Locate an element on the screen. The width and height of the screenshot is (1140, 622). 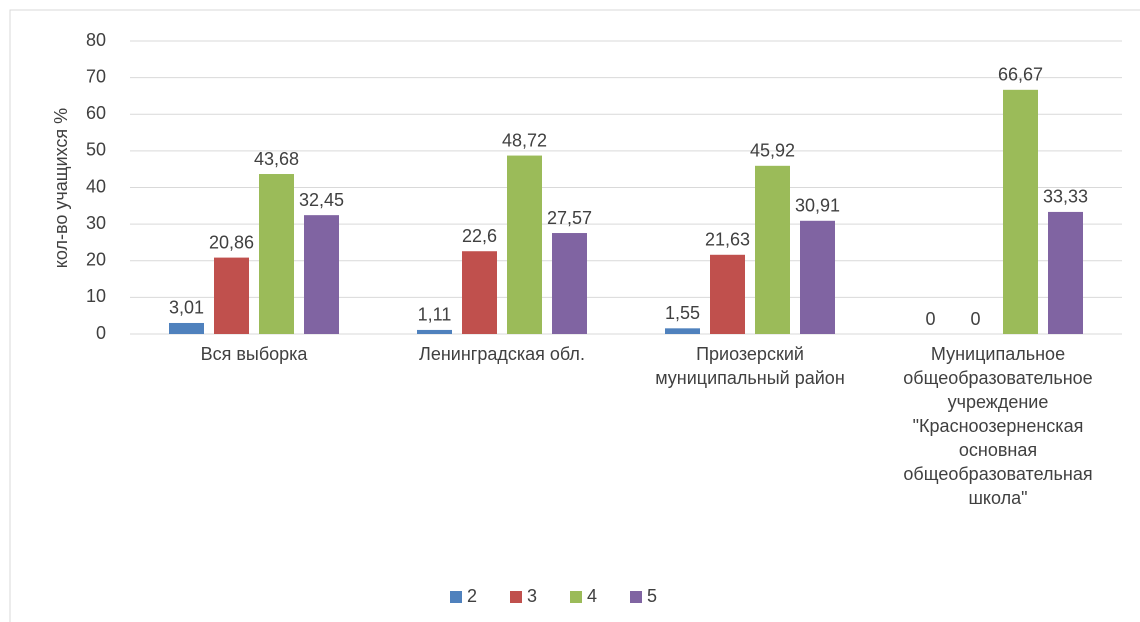
legend-label: 2 is located at coordinates (472, 596).